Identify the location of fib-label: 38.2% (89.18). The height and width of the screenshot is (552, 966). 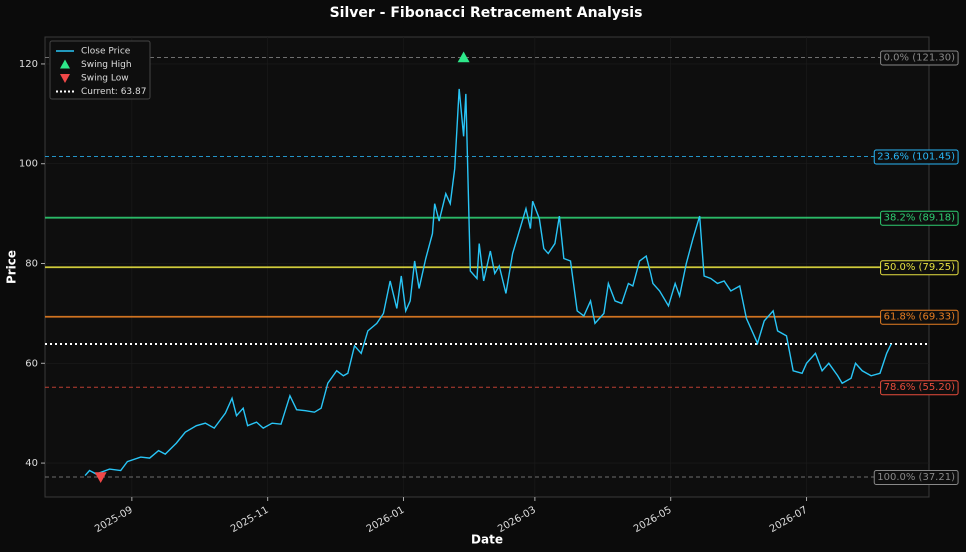
(919, 218).